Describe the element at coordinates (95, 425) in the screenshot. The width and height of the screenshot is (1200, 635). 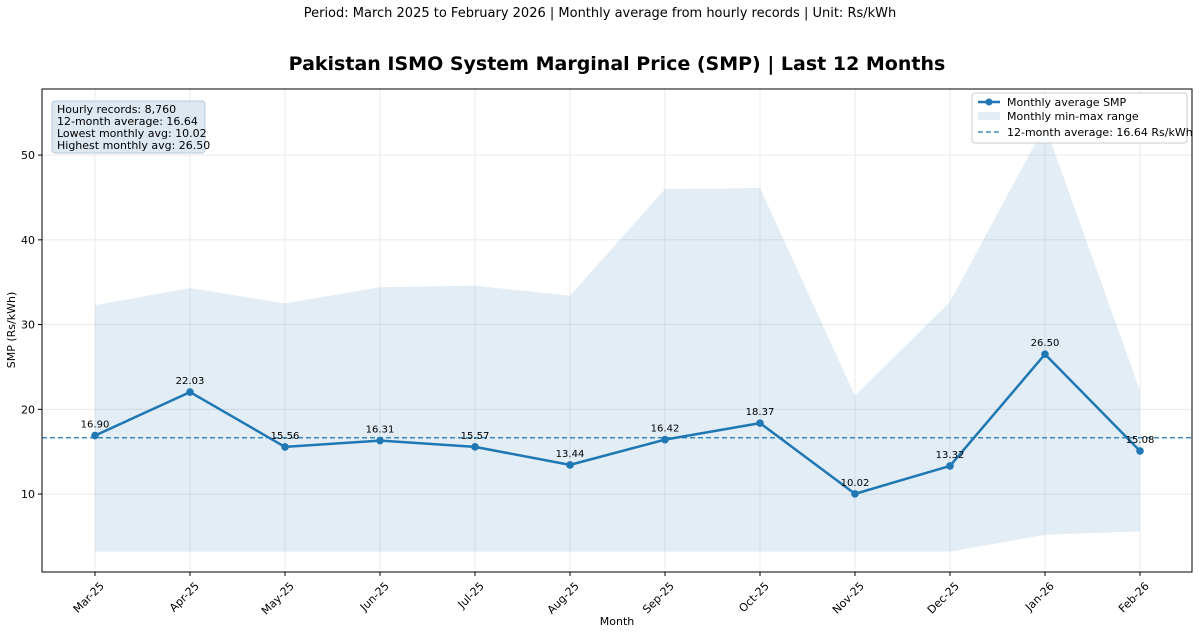
I see `data-label: 16.90` at that location.